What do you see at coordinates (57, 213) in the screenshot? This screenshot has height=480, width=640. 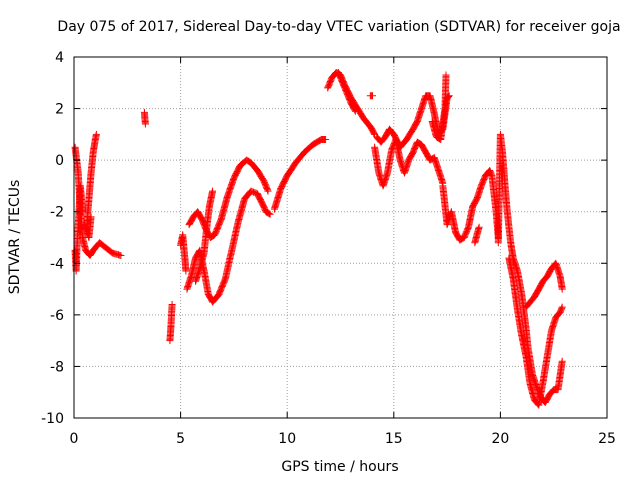 I see `y-tick-label: -2` at bounding box center [57, 213].